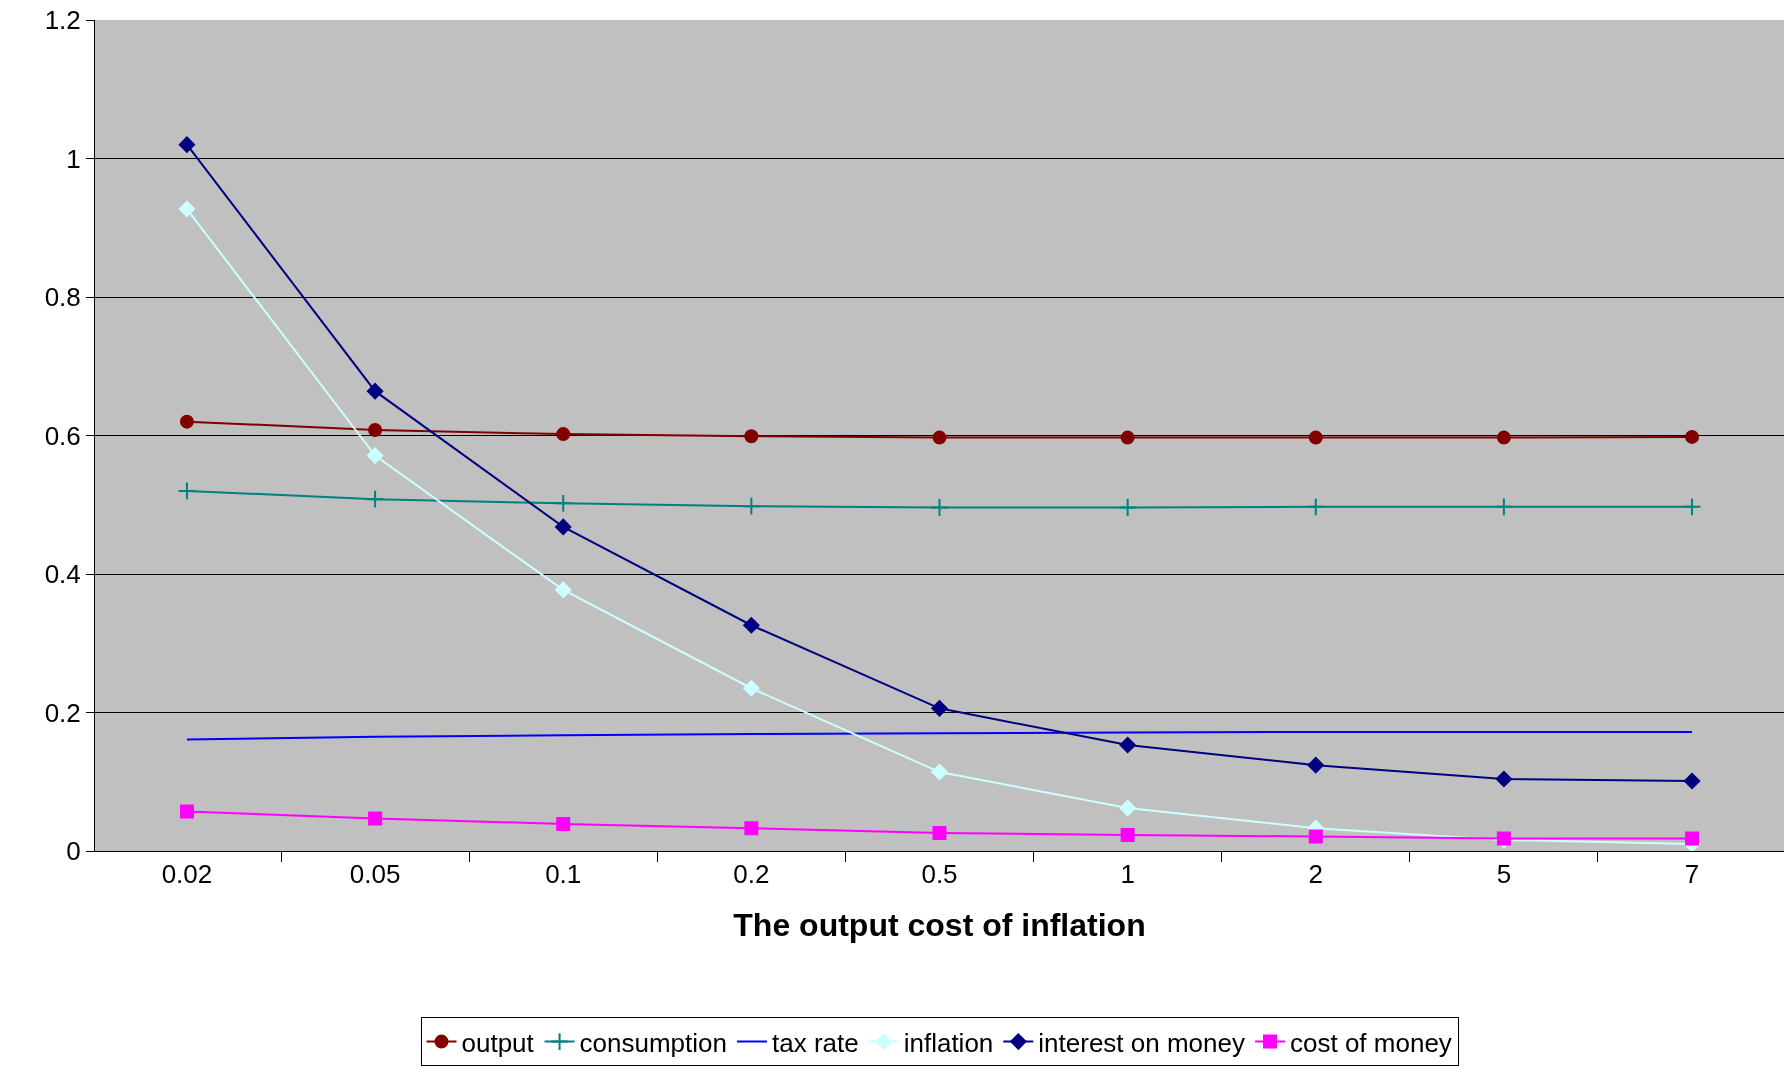  What do you see at coordinates (62, 435) in the screenshot?
I see `y-tick-label: 0.6` at bounding box center [62, 435].